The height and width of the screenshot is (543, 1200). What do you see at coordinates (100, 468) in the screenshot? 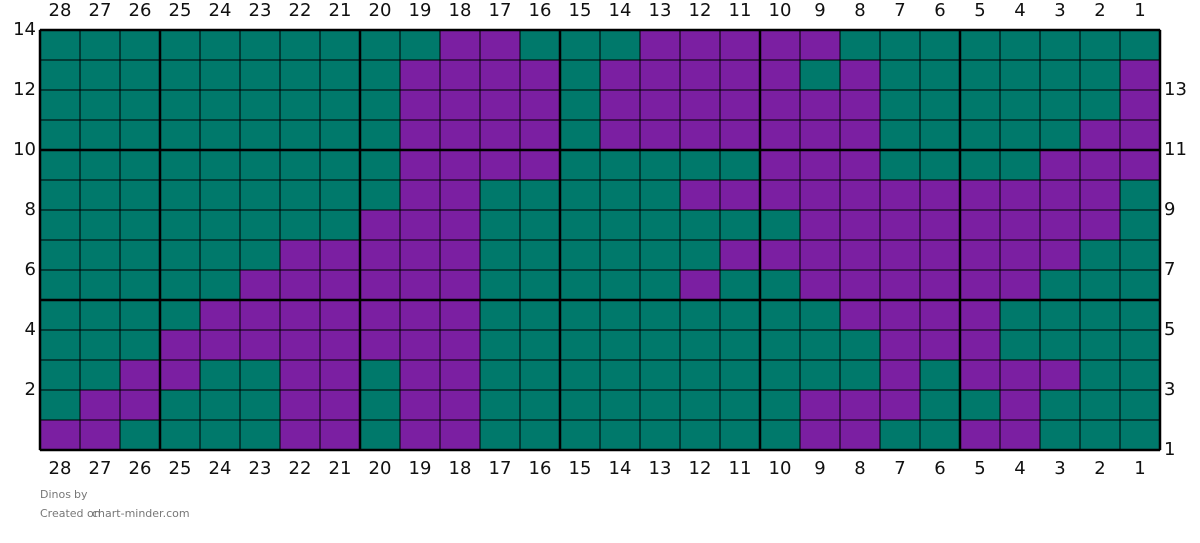
I see `column-number: 27` at bounding box center [100, 468].